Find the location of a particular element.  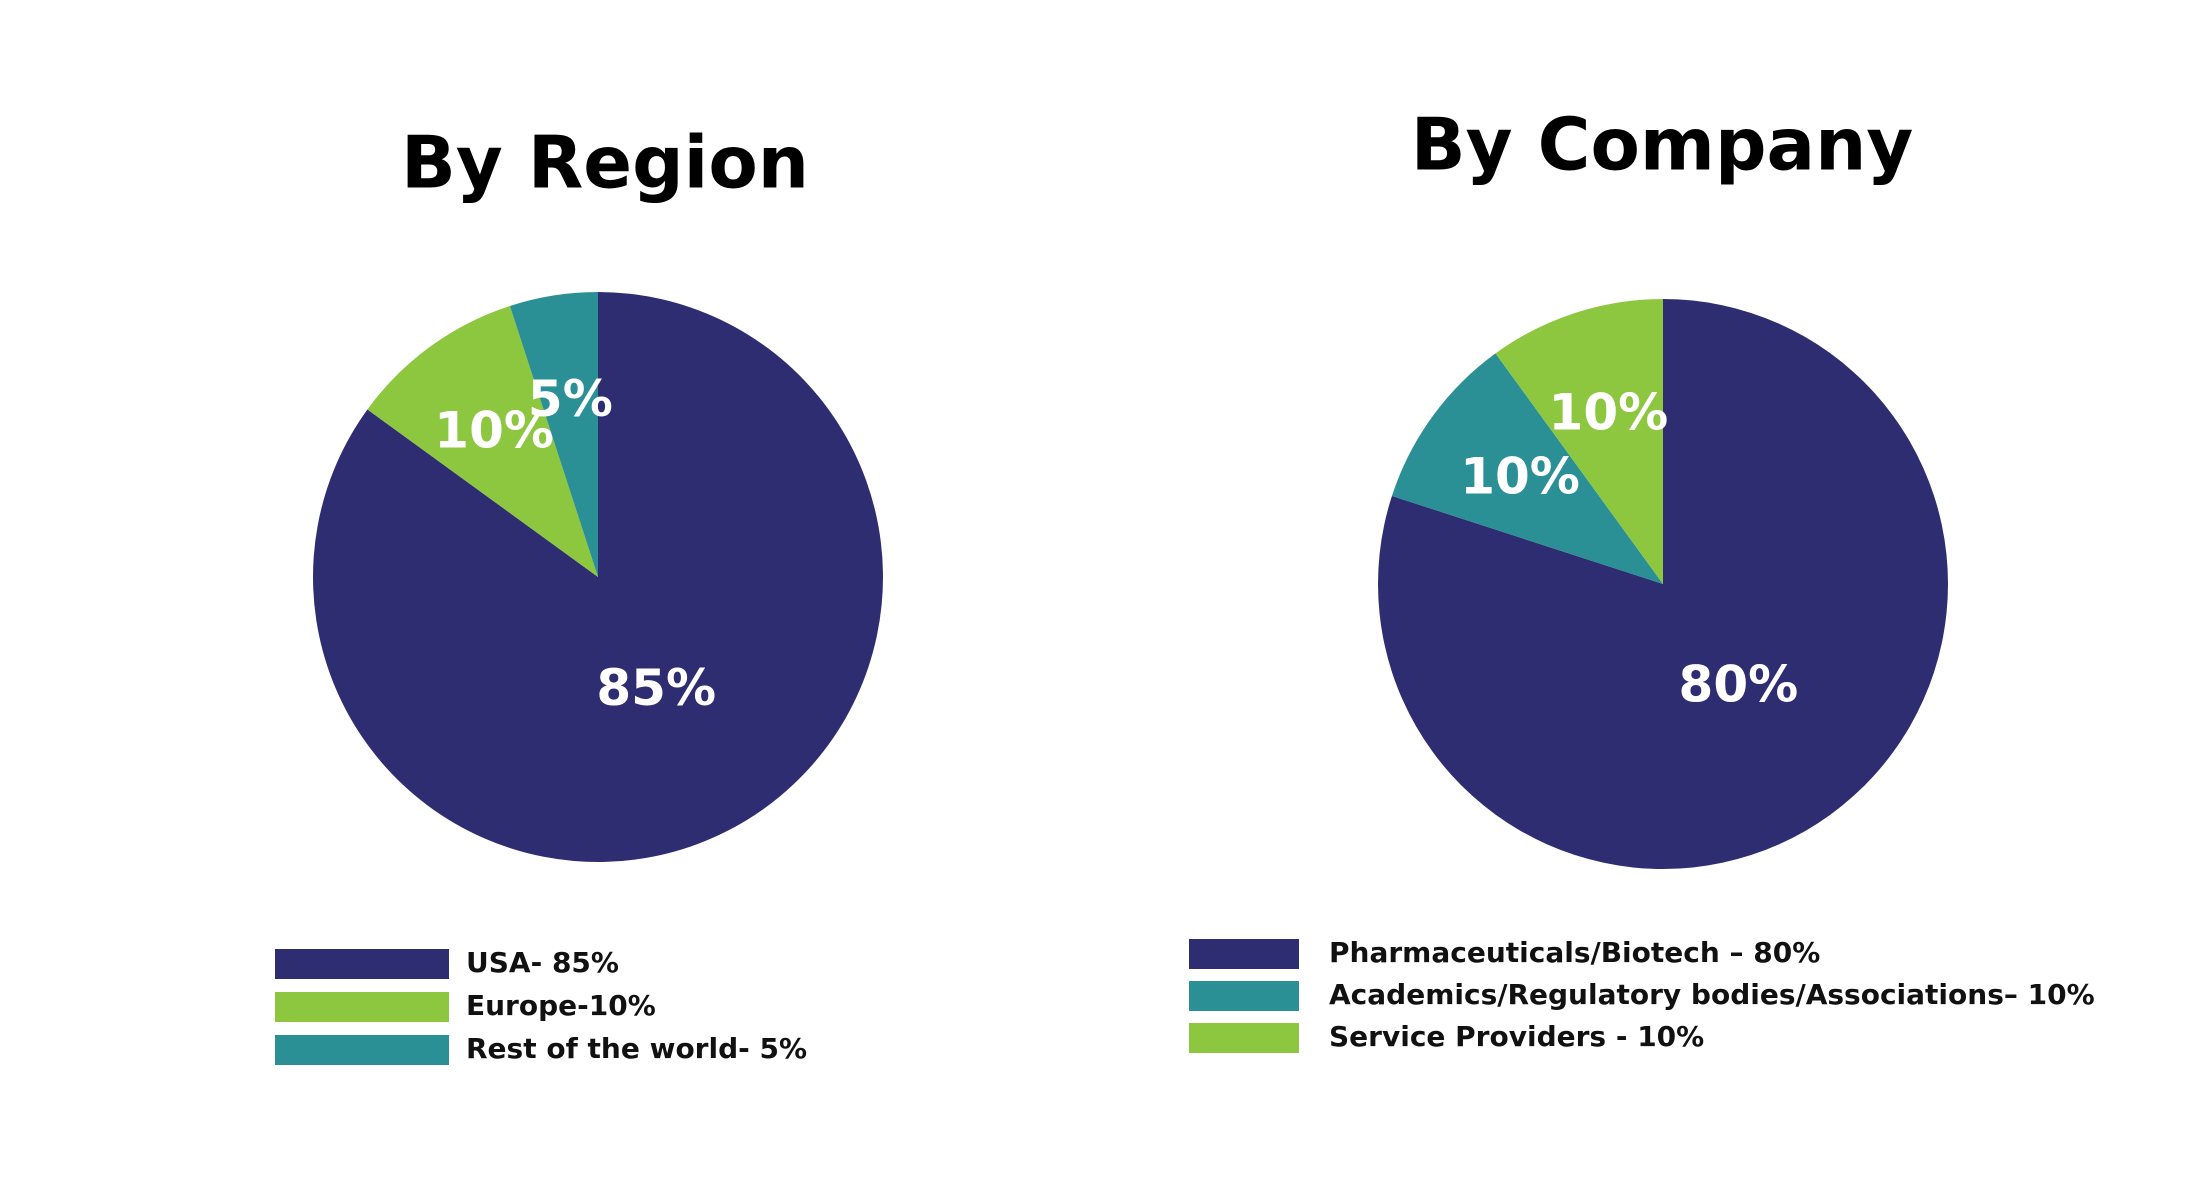

chart-title: By Region is located at coordinates (605, 163).